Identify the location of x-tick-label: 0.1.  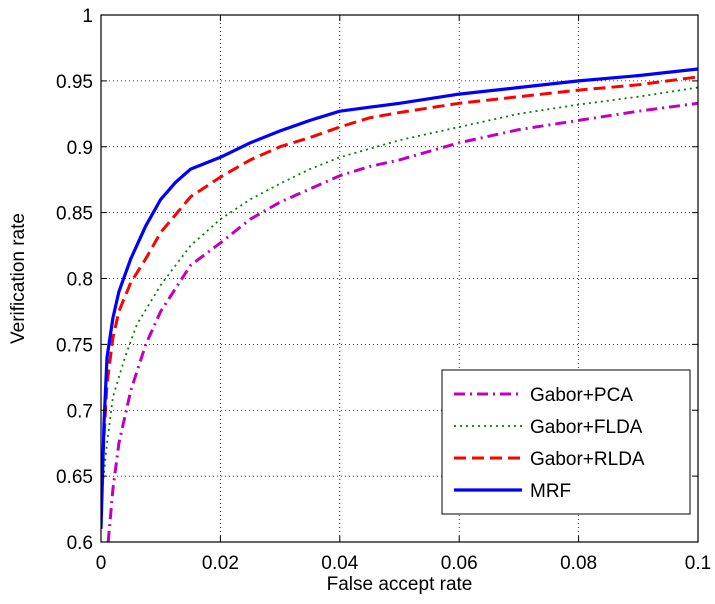
(698, 563).